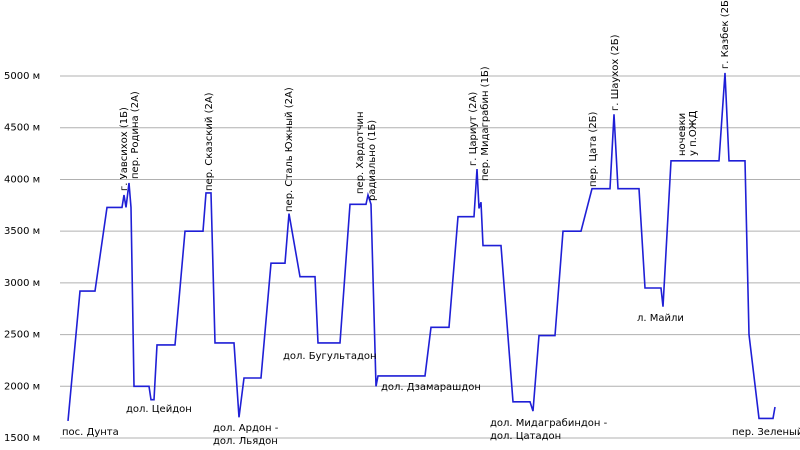 The width and height of the screenshot is (800, 450). What do you see at coordinates (693, 133) in the screenshot?
I see `annotation: у п.ОЖД` at bounding box center [693, 133].